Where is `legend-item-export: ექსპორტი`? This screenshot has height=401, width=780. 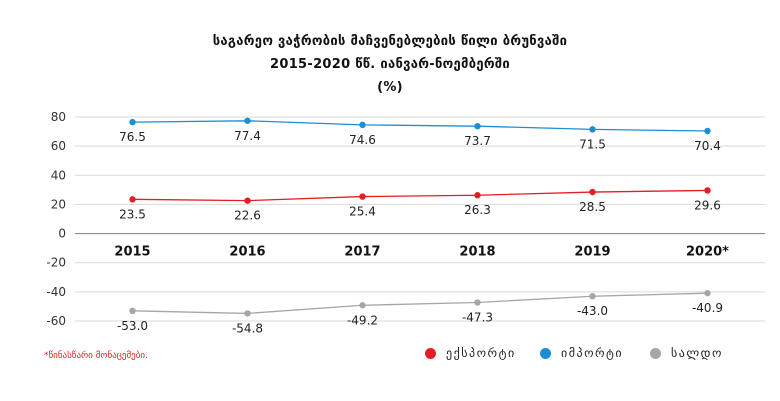 legend-item-export: ექსპორტი is located at coordinates (470, 353).